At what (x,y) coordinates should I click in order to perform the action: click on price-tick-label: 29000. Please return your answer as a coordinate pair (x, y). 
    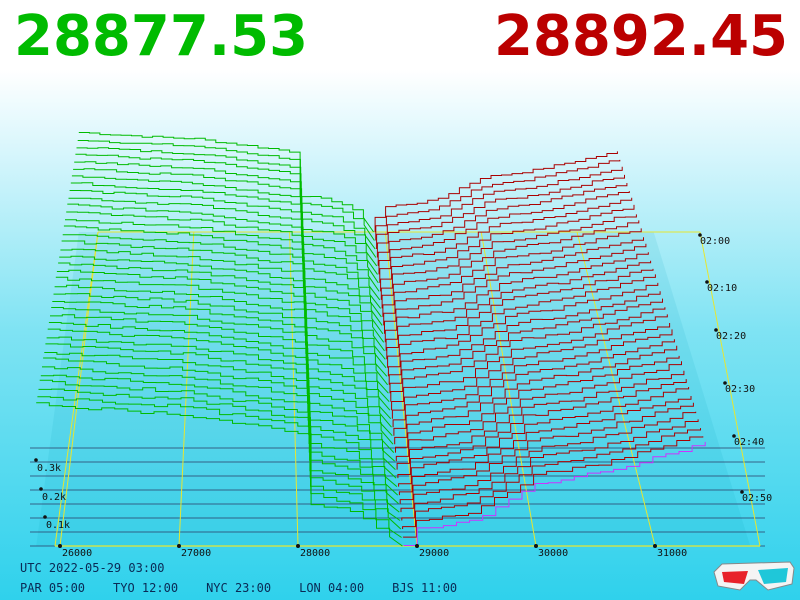
    Looking at the image, I should click on (434, 553).